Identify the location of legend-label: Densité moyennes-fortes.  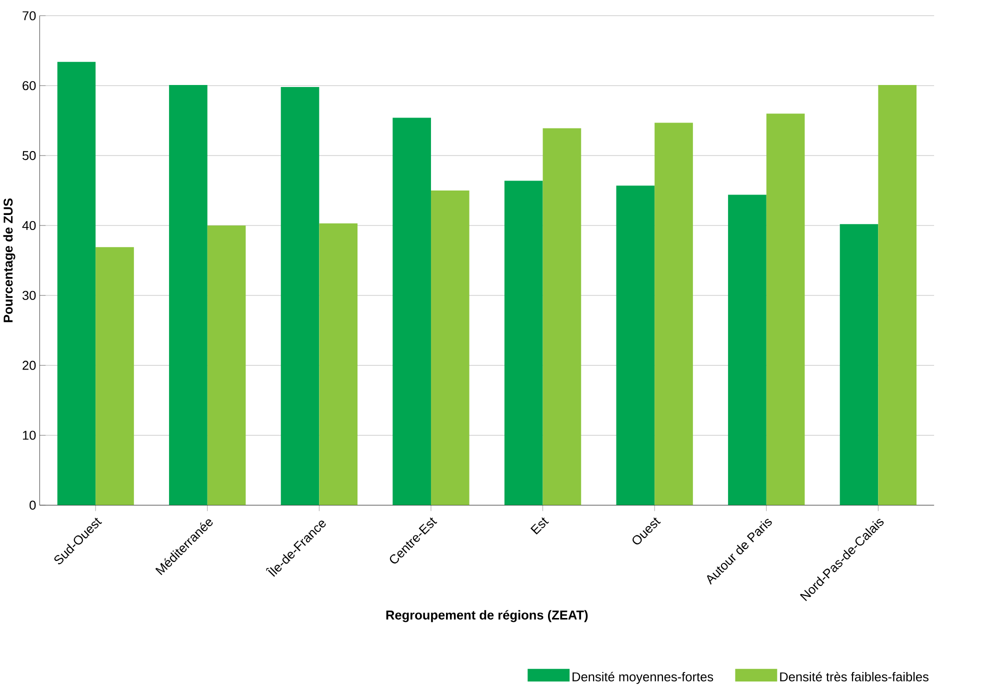
(643, 678).